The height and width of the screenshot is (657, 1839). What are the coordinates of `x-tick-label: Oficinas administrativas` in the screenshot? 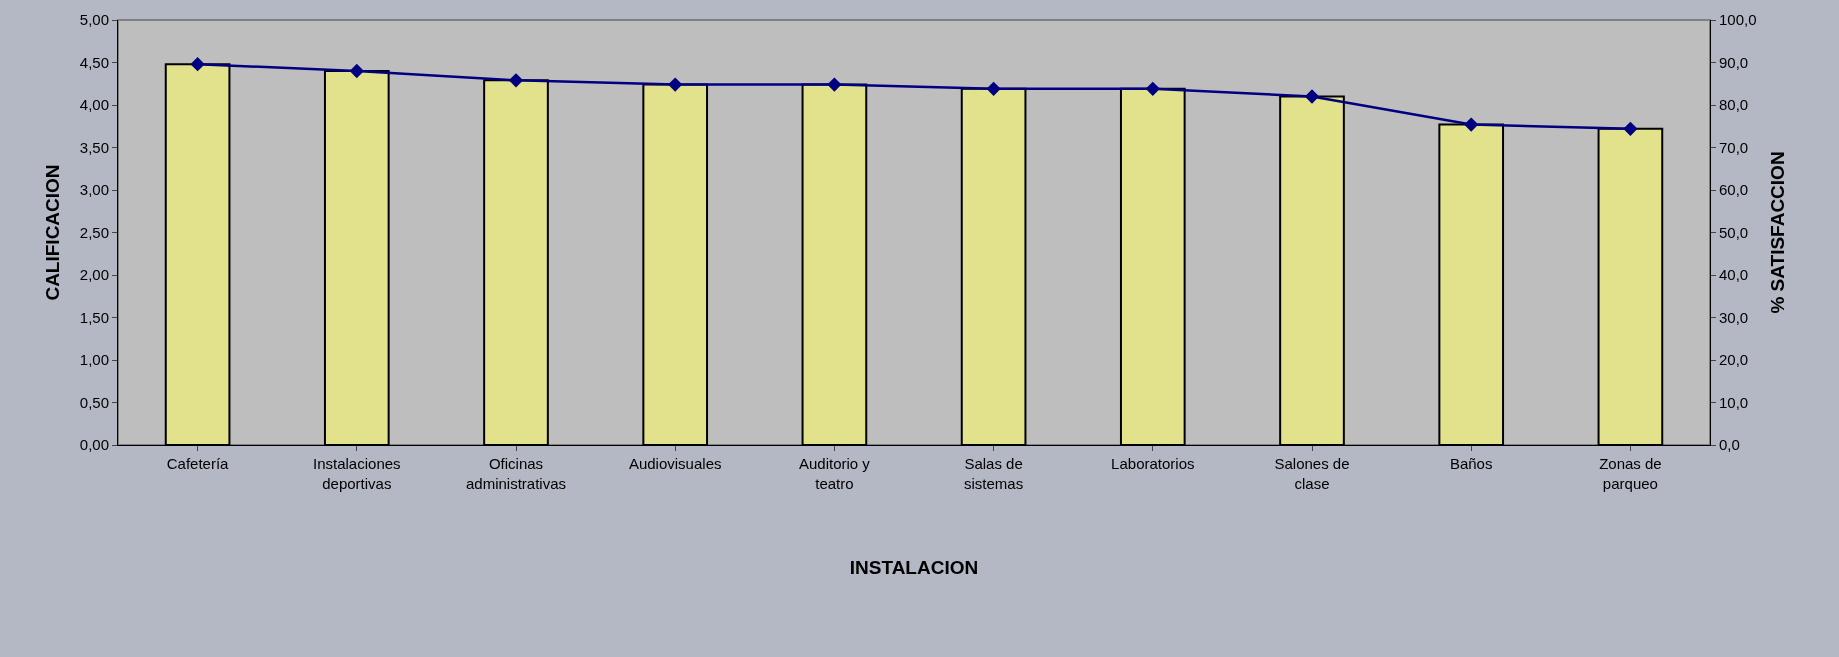 It's located at (516, 473).